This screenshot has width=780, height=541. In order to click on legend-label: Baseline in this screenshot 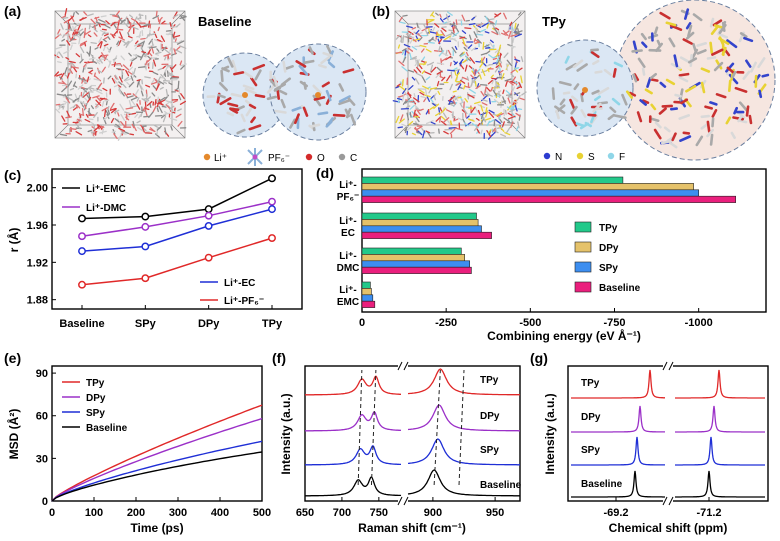, I will do `click(107, 428)`.